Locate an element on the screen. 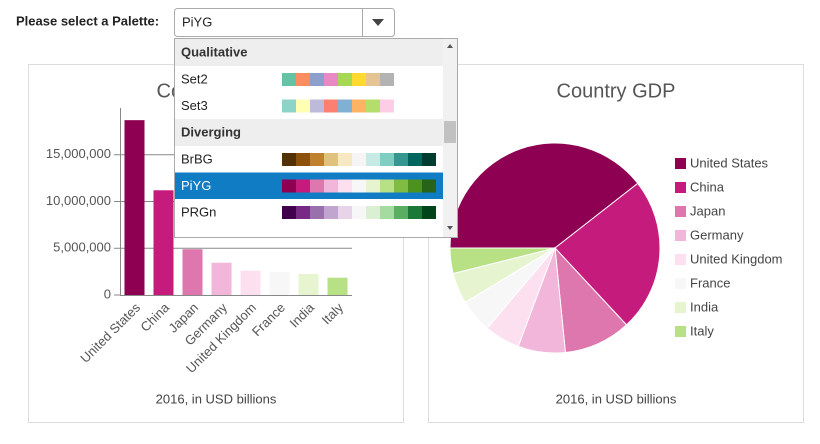  legend-label: France is located at coordinates (710, 282).